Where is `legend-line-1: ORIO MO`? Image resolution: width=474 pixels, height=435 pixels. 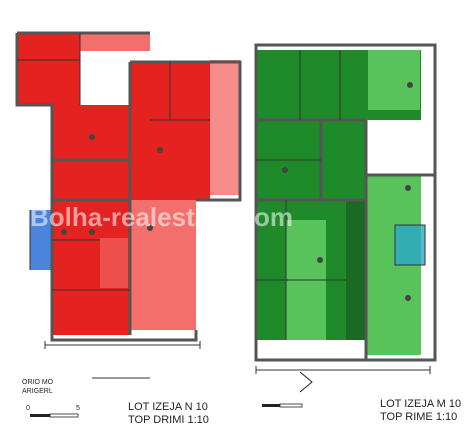 legend-line-1: ORIO MO is located at coordinates (38, 382).